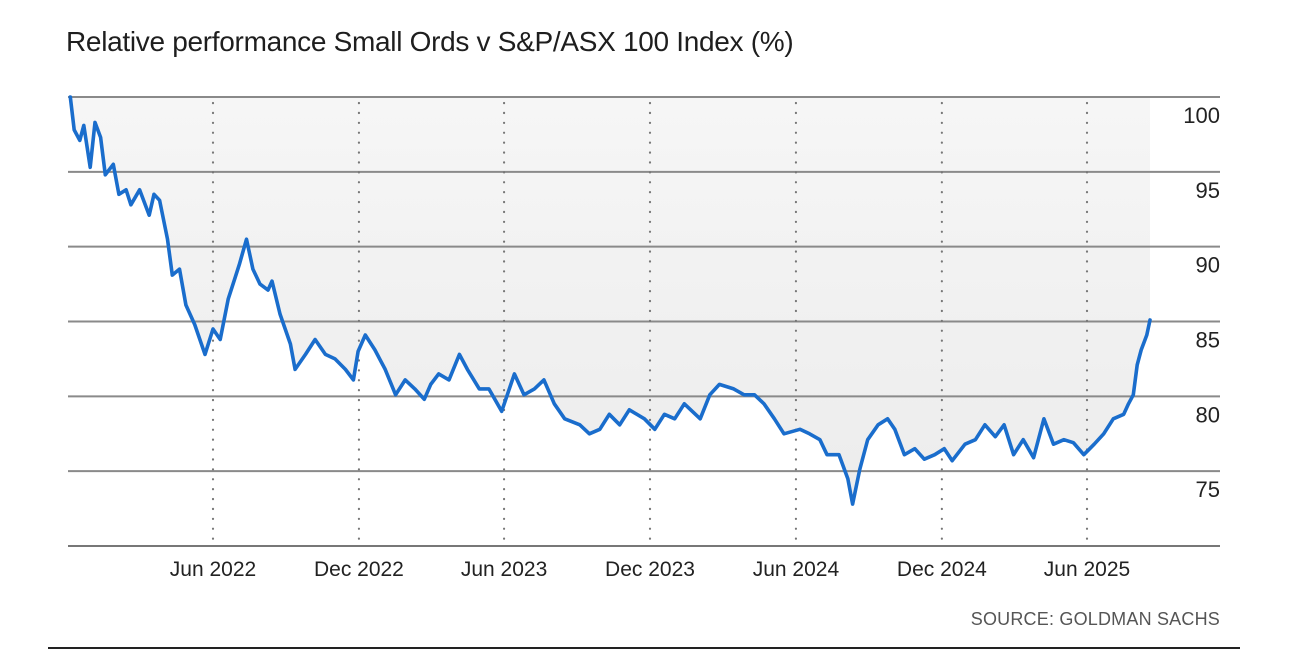 The image size is (1290, 665). I want to click on y-tick-label: 75, so click(1208, 489).